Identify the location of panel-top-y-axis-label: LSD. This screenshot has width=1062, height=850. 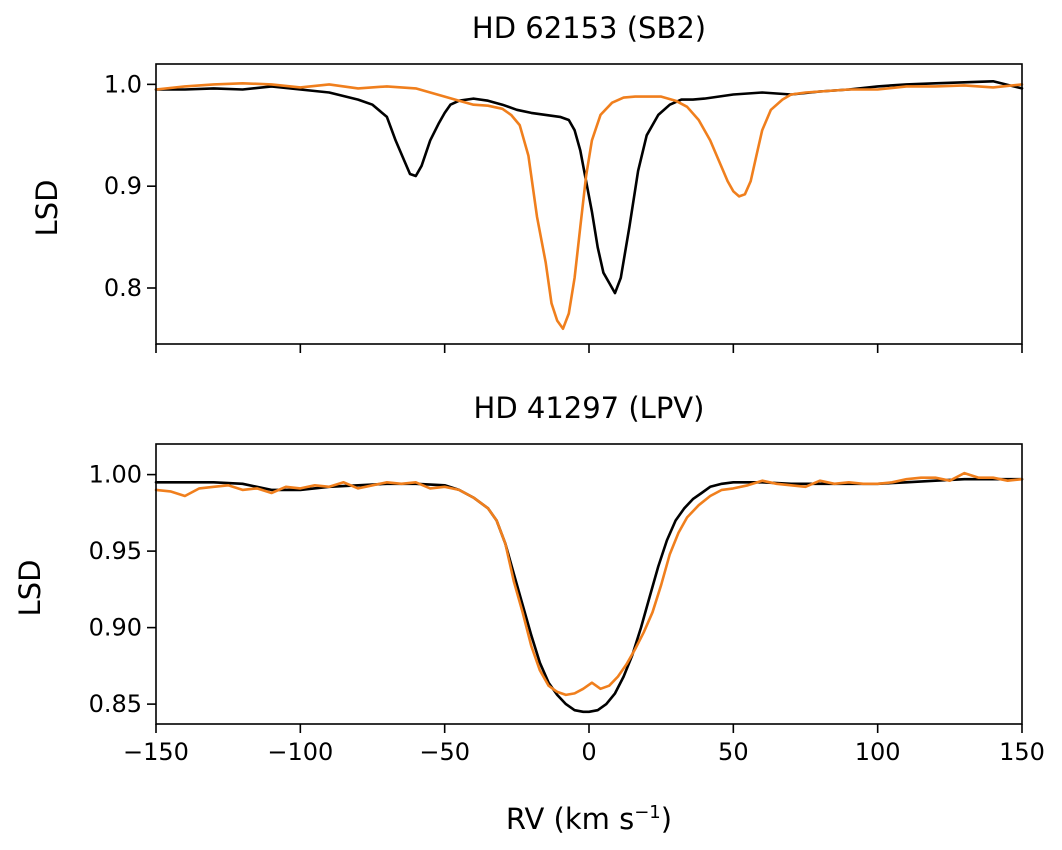
(47, 208).